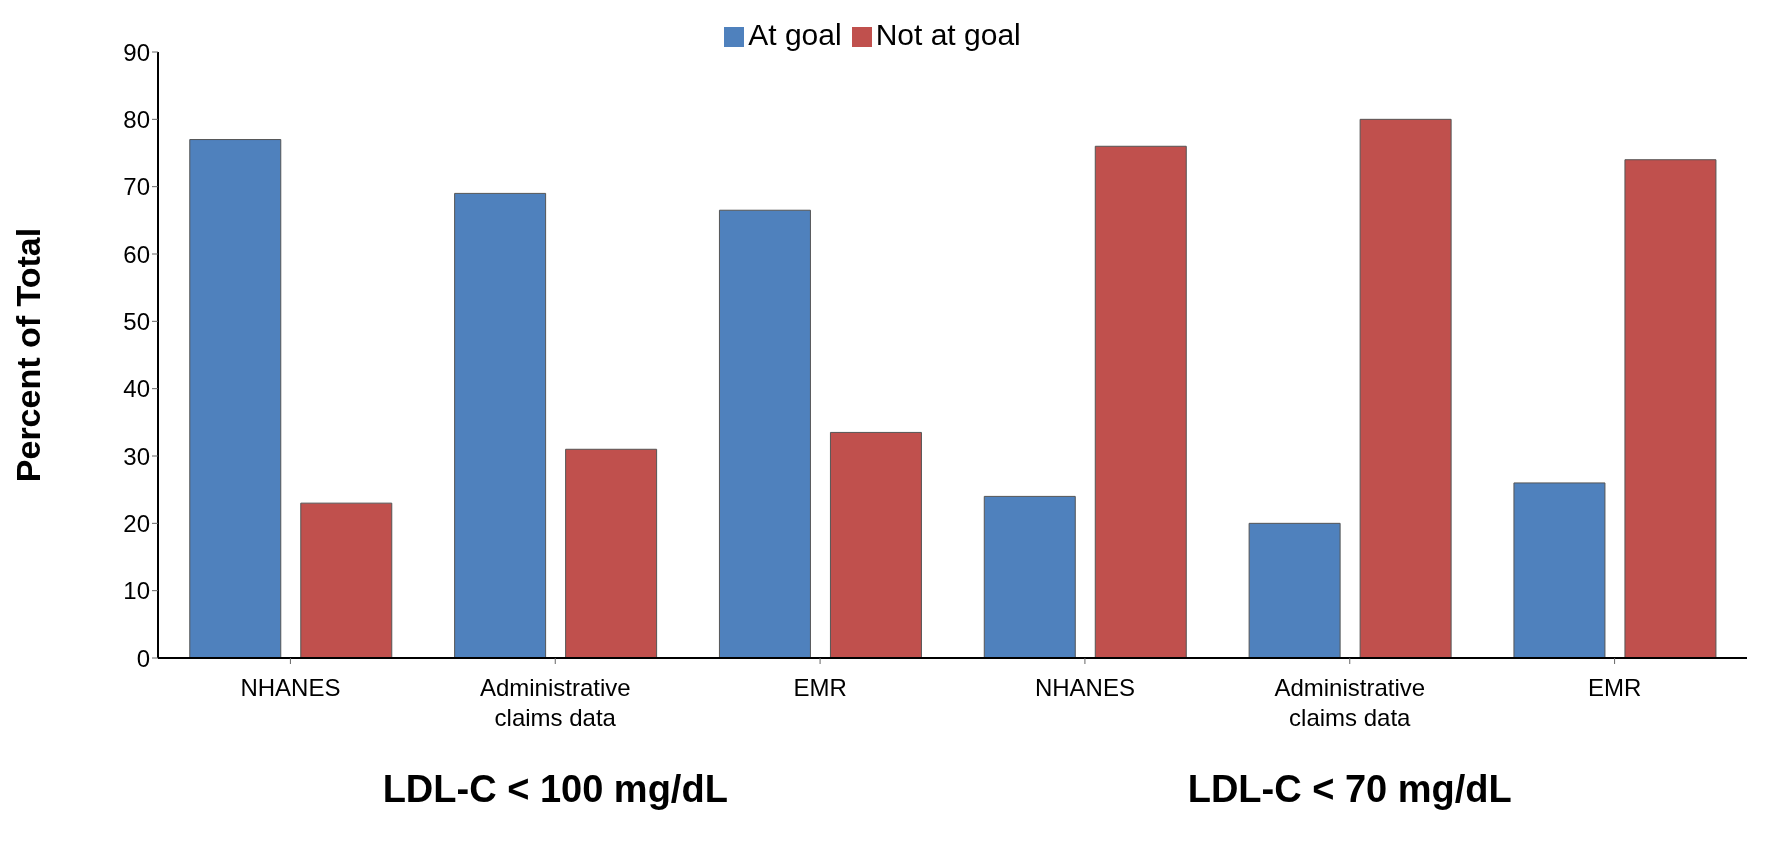 This screenshot has height=854, width=1765. Describe the element at coordinates (143, 658) in the screenshot. I see `y-tick-label: 0` at that location.